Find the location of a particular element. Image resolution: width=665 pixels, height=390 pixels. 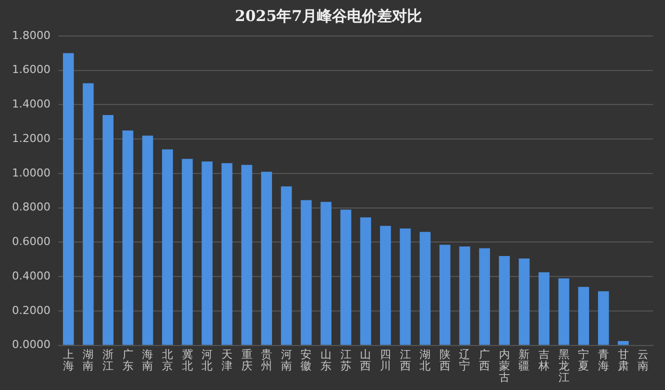

x-tick-label: 上海 is located at coordinates (68, 360).